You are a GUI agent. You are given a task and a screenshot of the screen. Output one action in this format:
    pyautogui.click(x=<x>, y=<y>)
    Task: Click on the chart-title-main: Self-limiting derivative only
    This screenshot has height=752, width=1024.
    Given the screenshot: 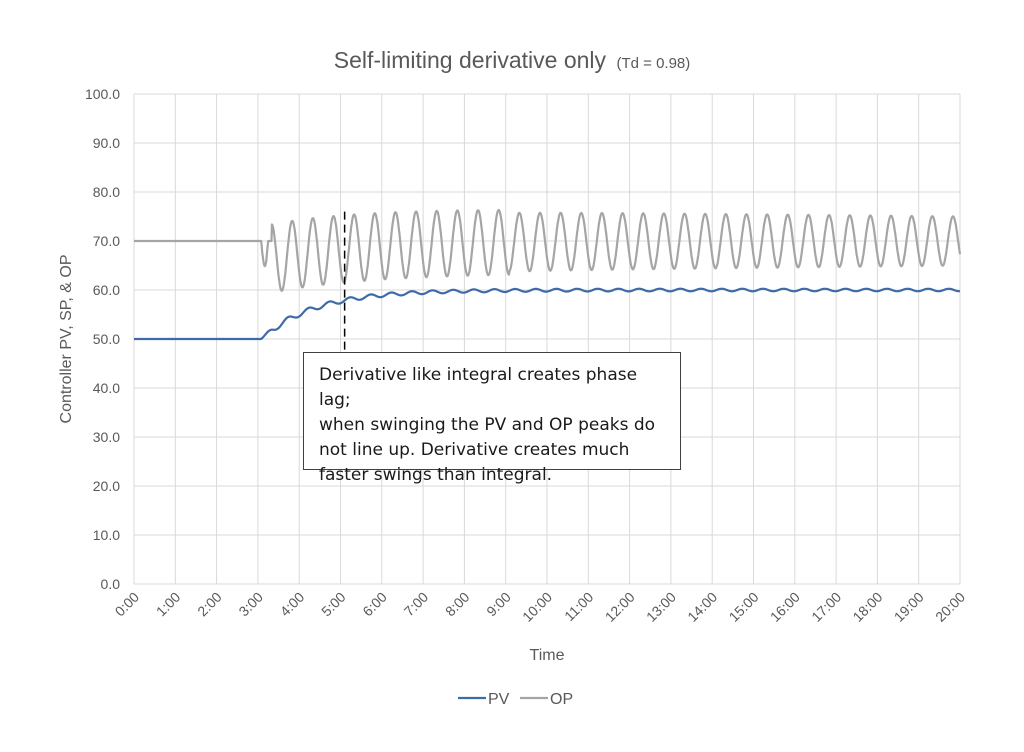 What is the action you would take?
    pyautogui.click(x=470, y=60)
    